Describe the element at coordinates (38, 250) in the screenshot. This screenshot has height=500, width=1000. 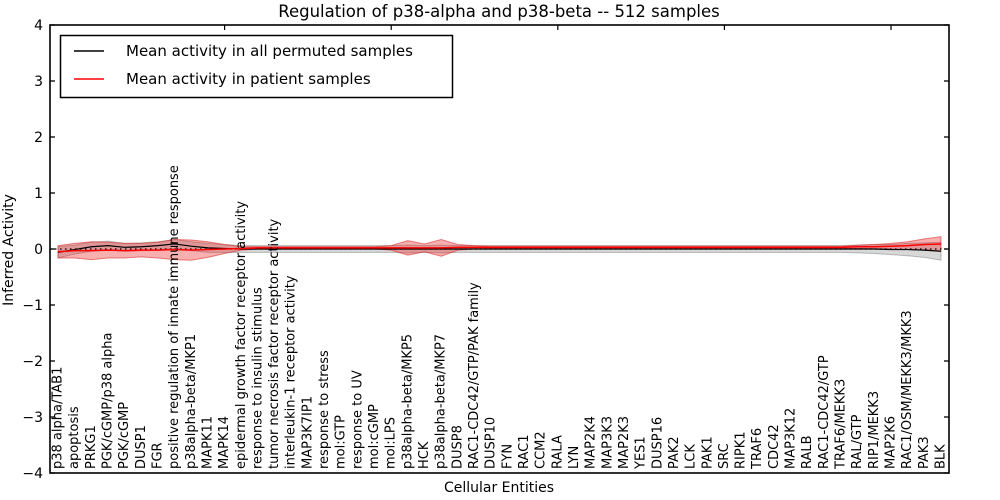
I see `y-tick-label: 0` at that location.